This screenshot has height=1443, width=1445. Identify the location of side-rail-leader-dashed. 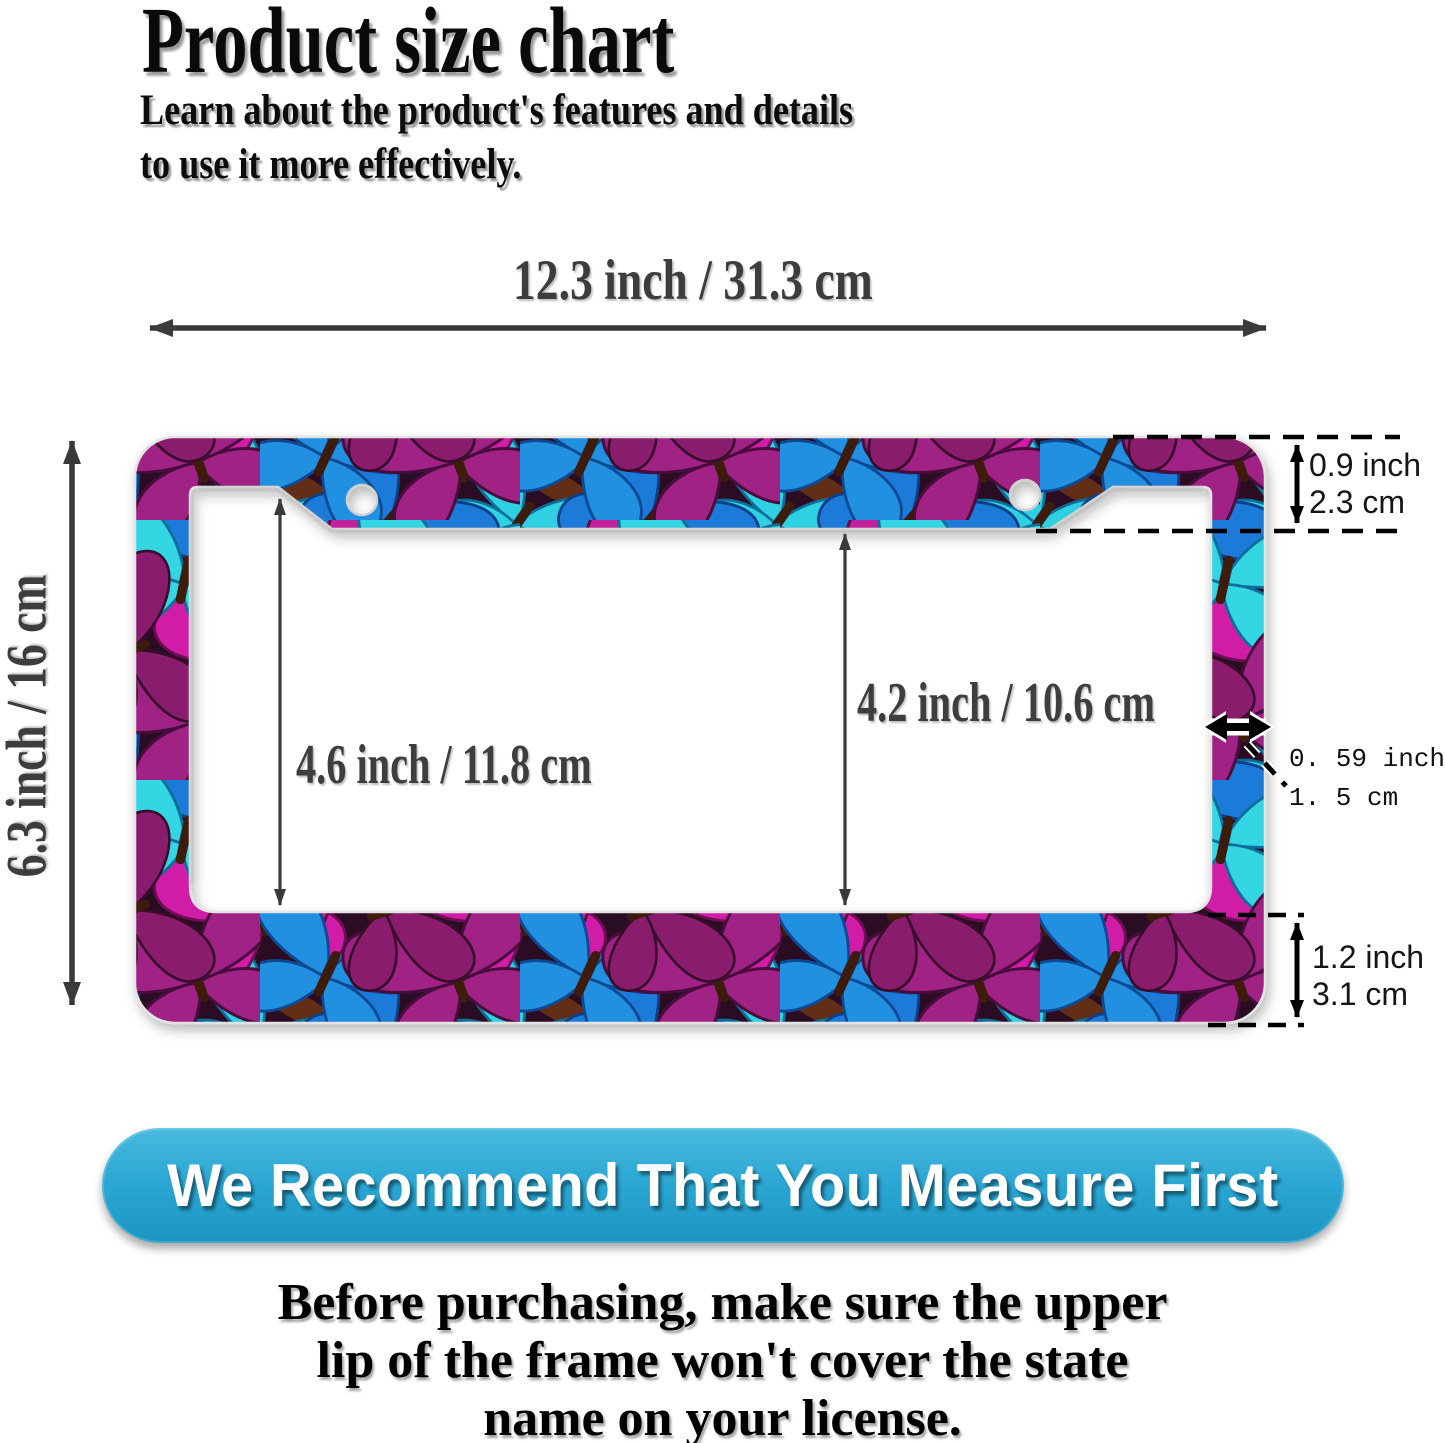
(1266, 765).